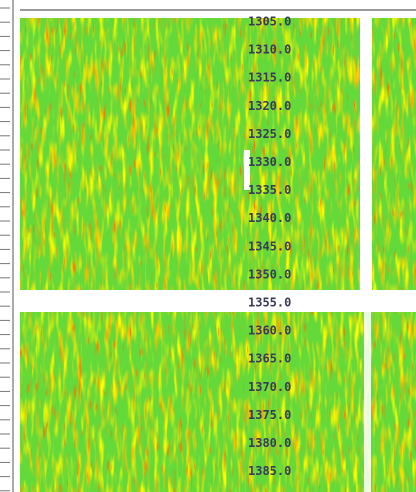  I want to click on depth-label: 1370.0, so click(269, 387).